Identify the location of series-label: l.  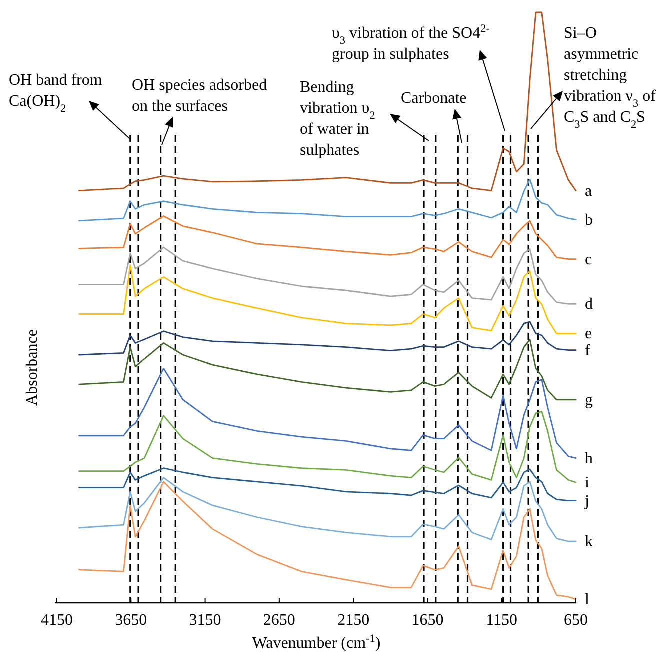
(587, 599).